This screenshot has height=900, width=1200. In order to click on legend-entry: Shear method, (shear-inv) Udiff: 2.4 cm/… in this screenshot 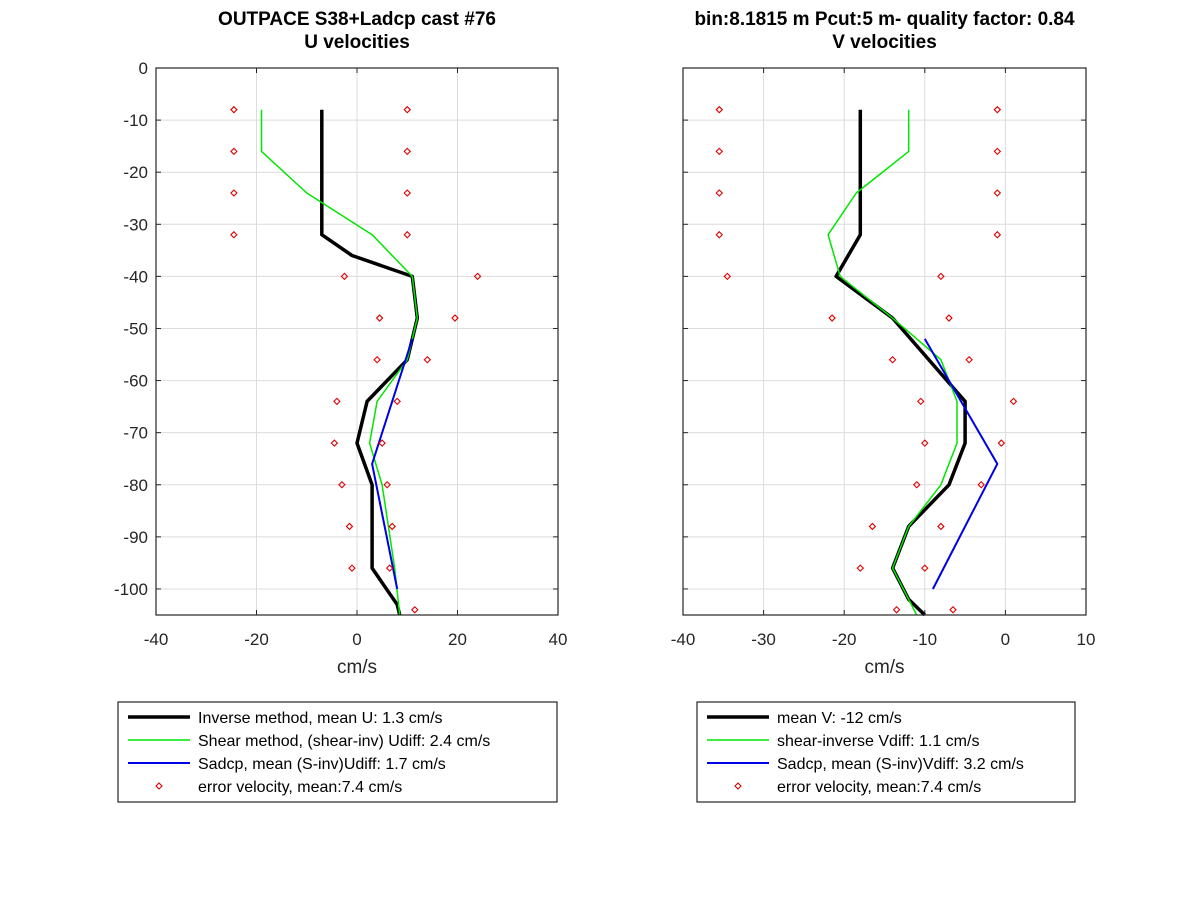, I will do `click(309, 741)`.